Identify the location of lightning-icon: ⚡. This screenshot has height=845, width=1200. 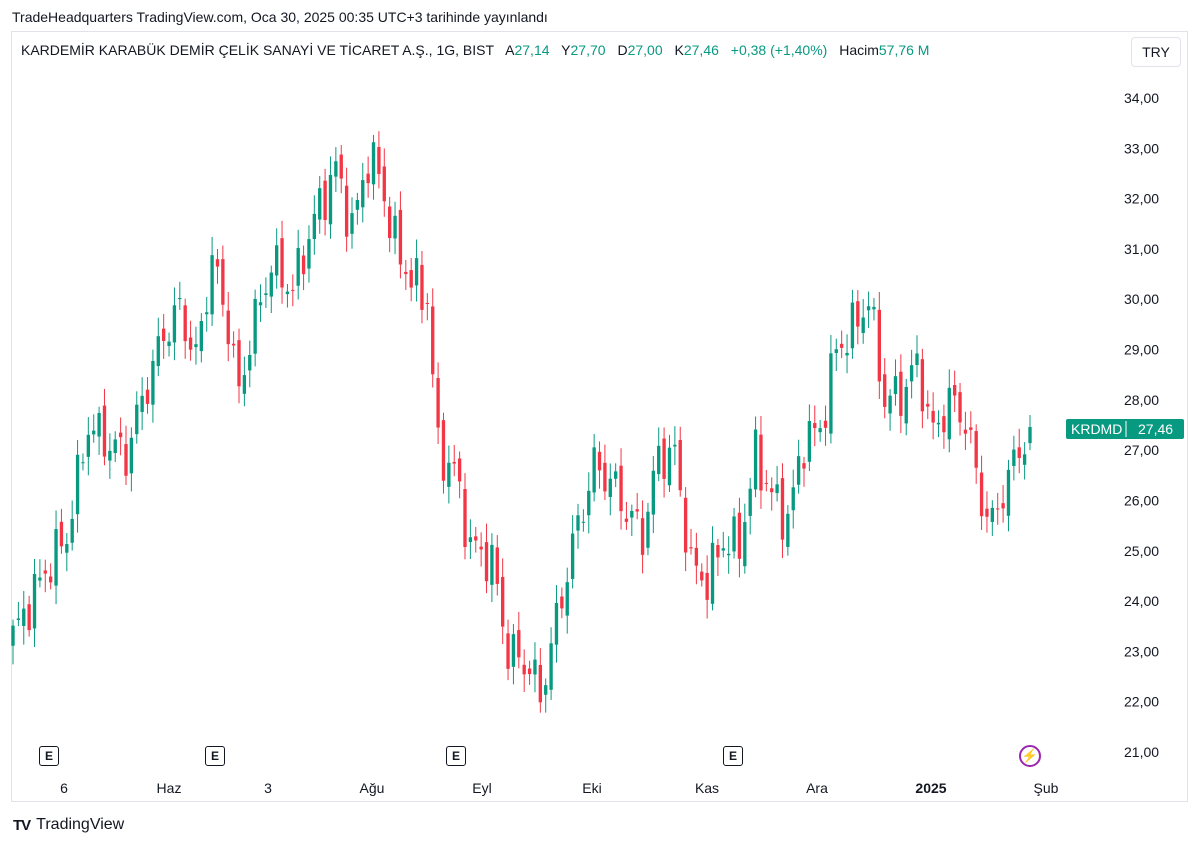
(1030, 756).